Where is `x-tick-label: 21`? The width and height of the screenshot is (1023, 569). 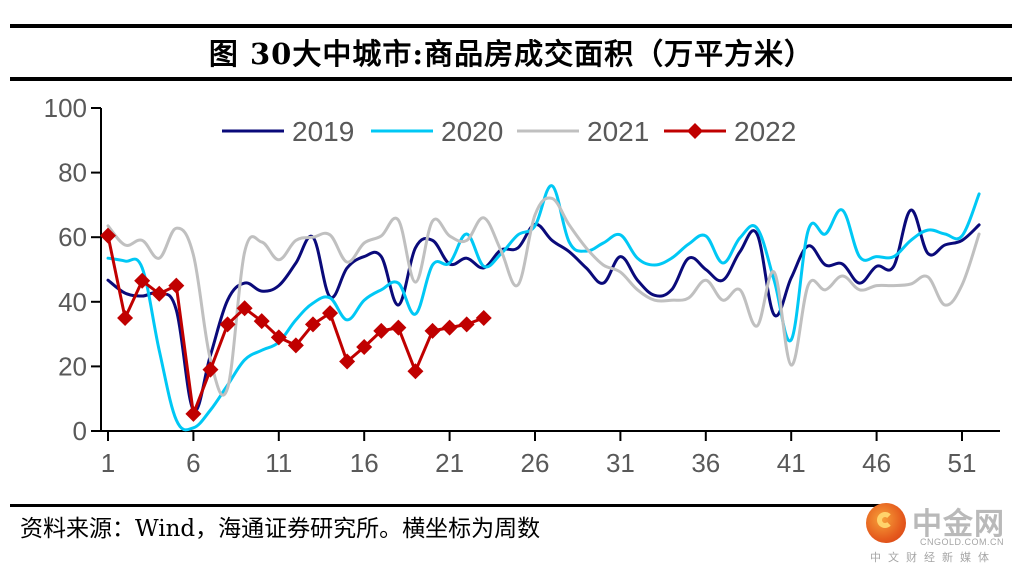 x-tick-label: 21 is located at coordinates (449, 463).